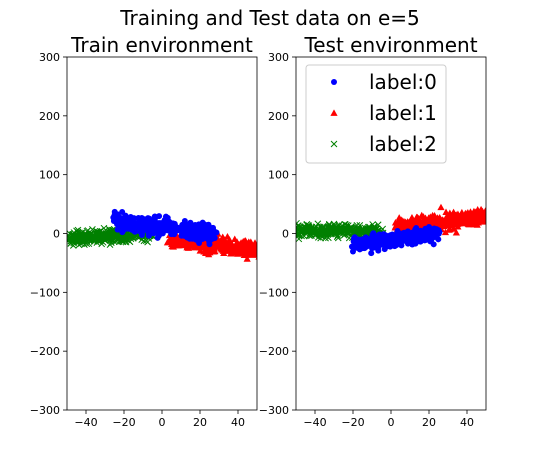 The image size is (540, 468). I want to click on x-tick-label: 40, so click(467, 422).